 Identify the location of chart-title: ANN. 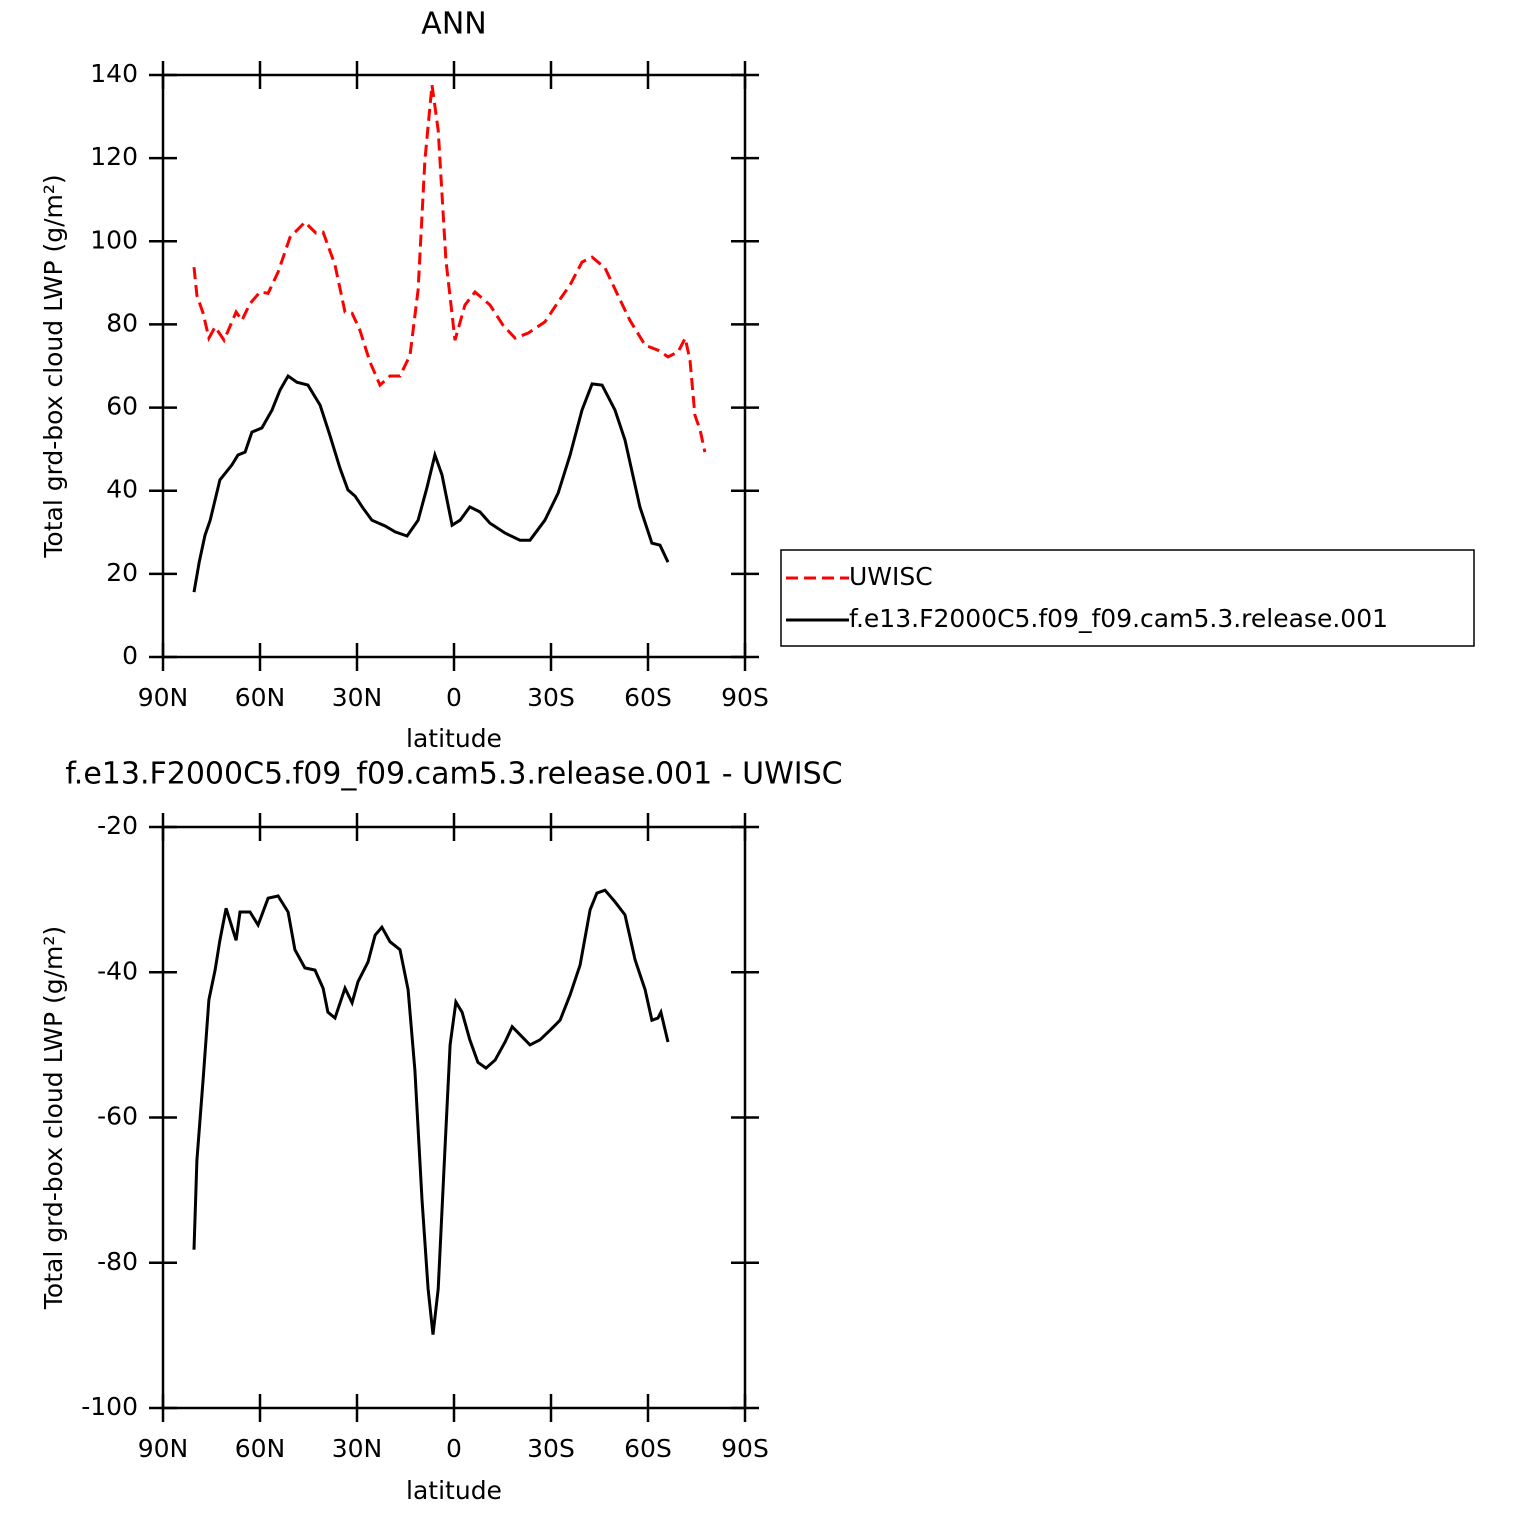
(453, 24).